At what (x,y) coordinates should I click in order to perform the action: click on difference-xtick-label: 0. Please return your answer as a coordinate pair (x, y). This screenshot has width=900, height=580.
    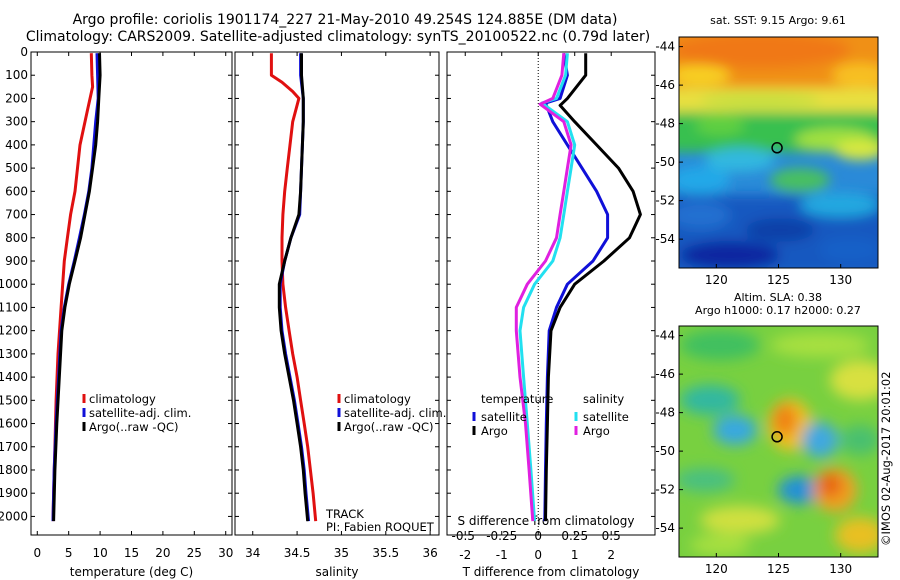
    Looking at the image, I should click on (538, 555).